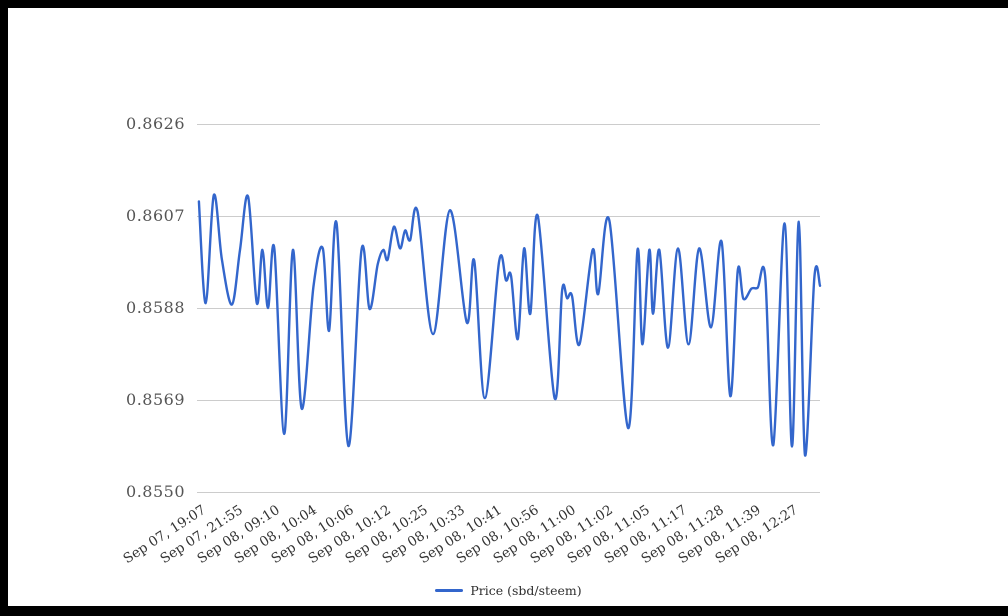 This screenshot has height=616, width=1008. What do you see at coordinates (449, 590) in the screenshot?
I see `legend-line-icon` at bounding box center [449, 590].